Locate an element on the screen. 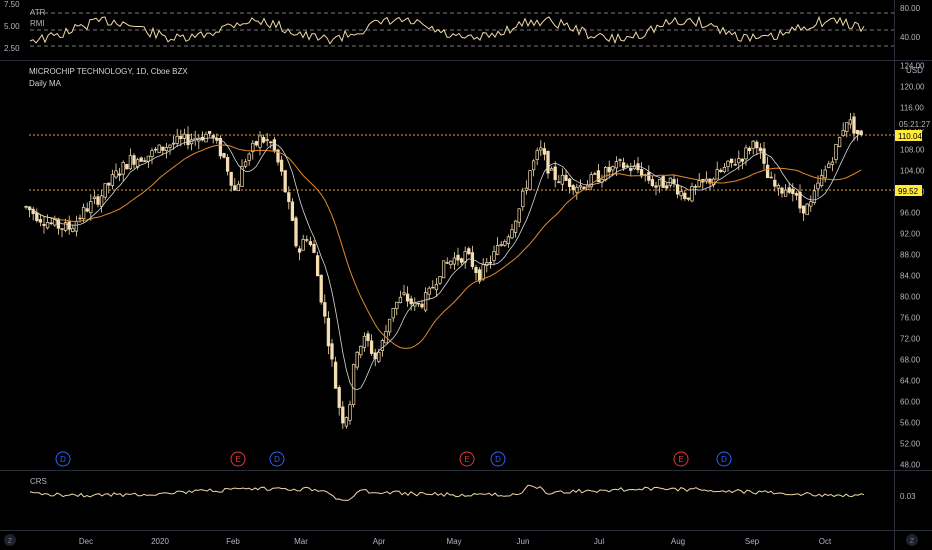 The image size is (932, 550). top-left-axis-0: 7.50 is located at coordinates (12, 4).